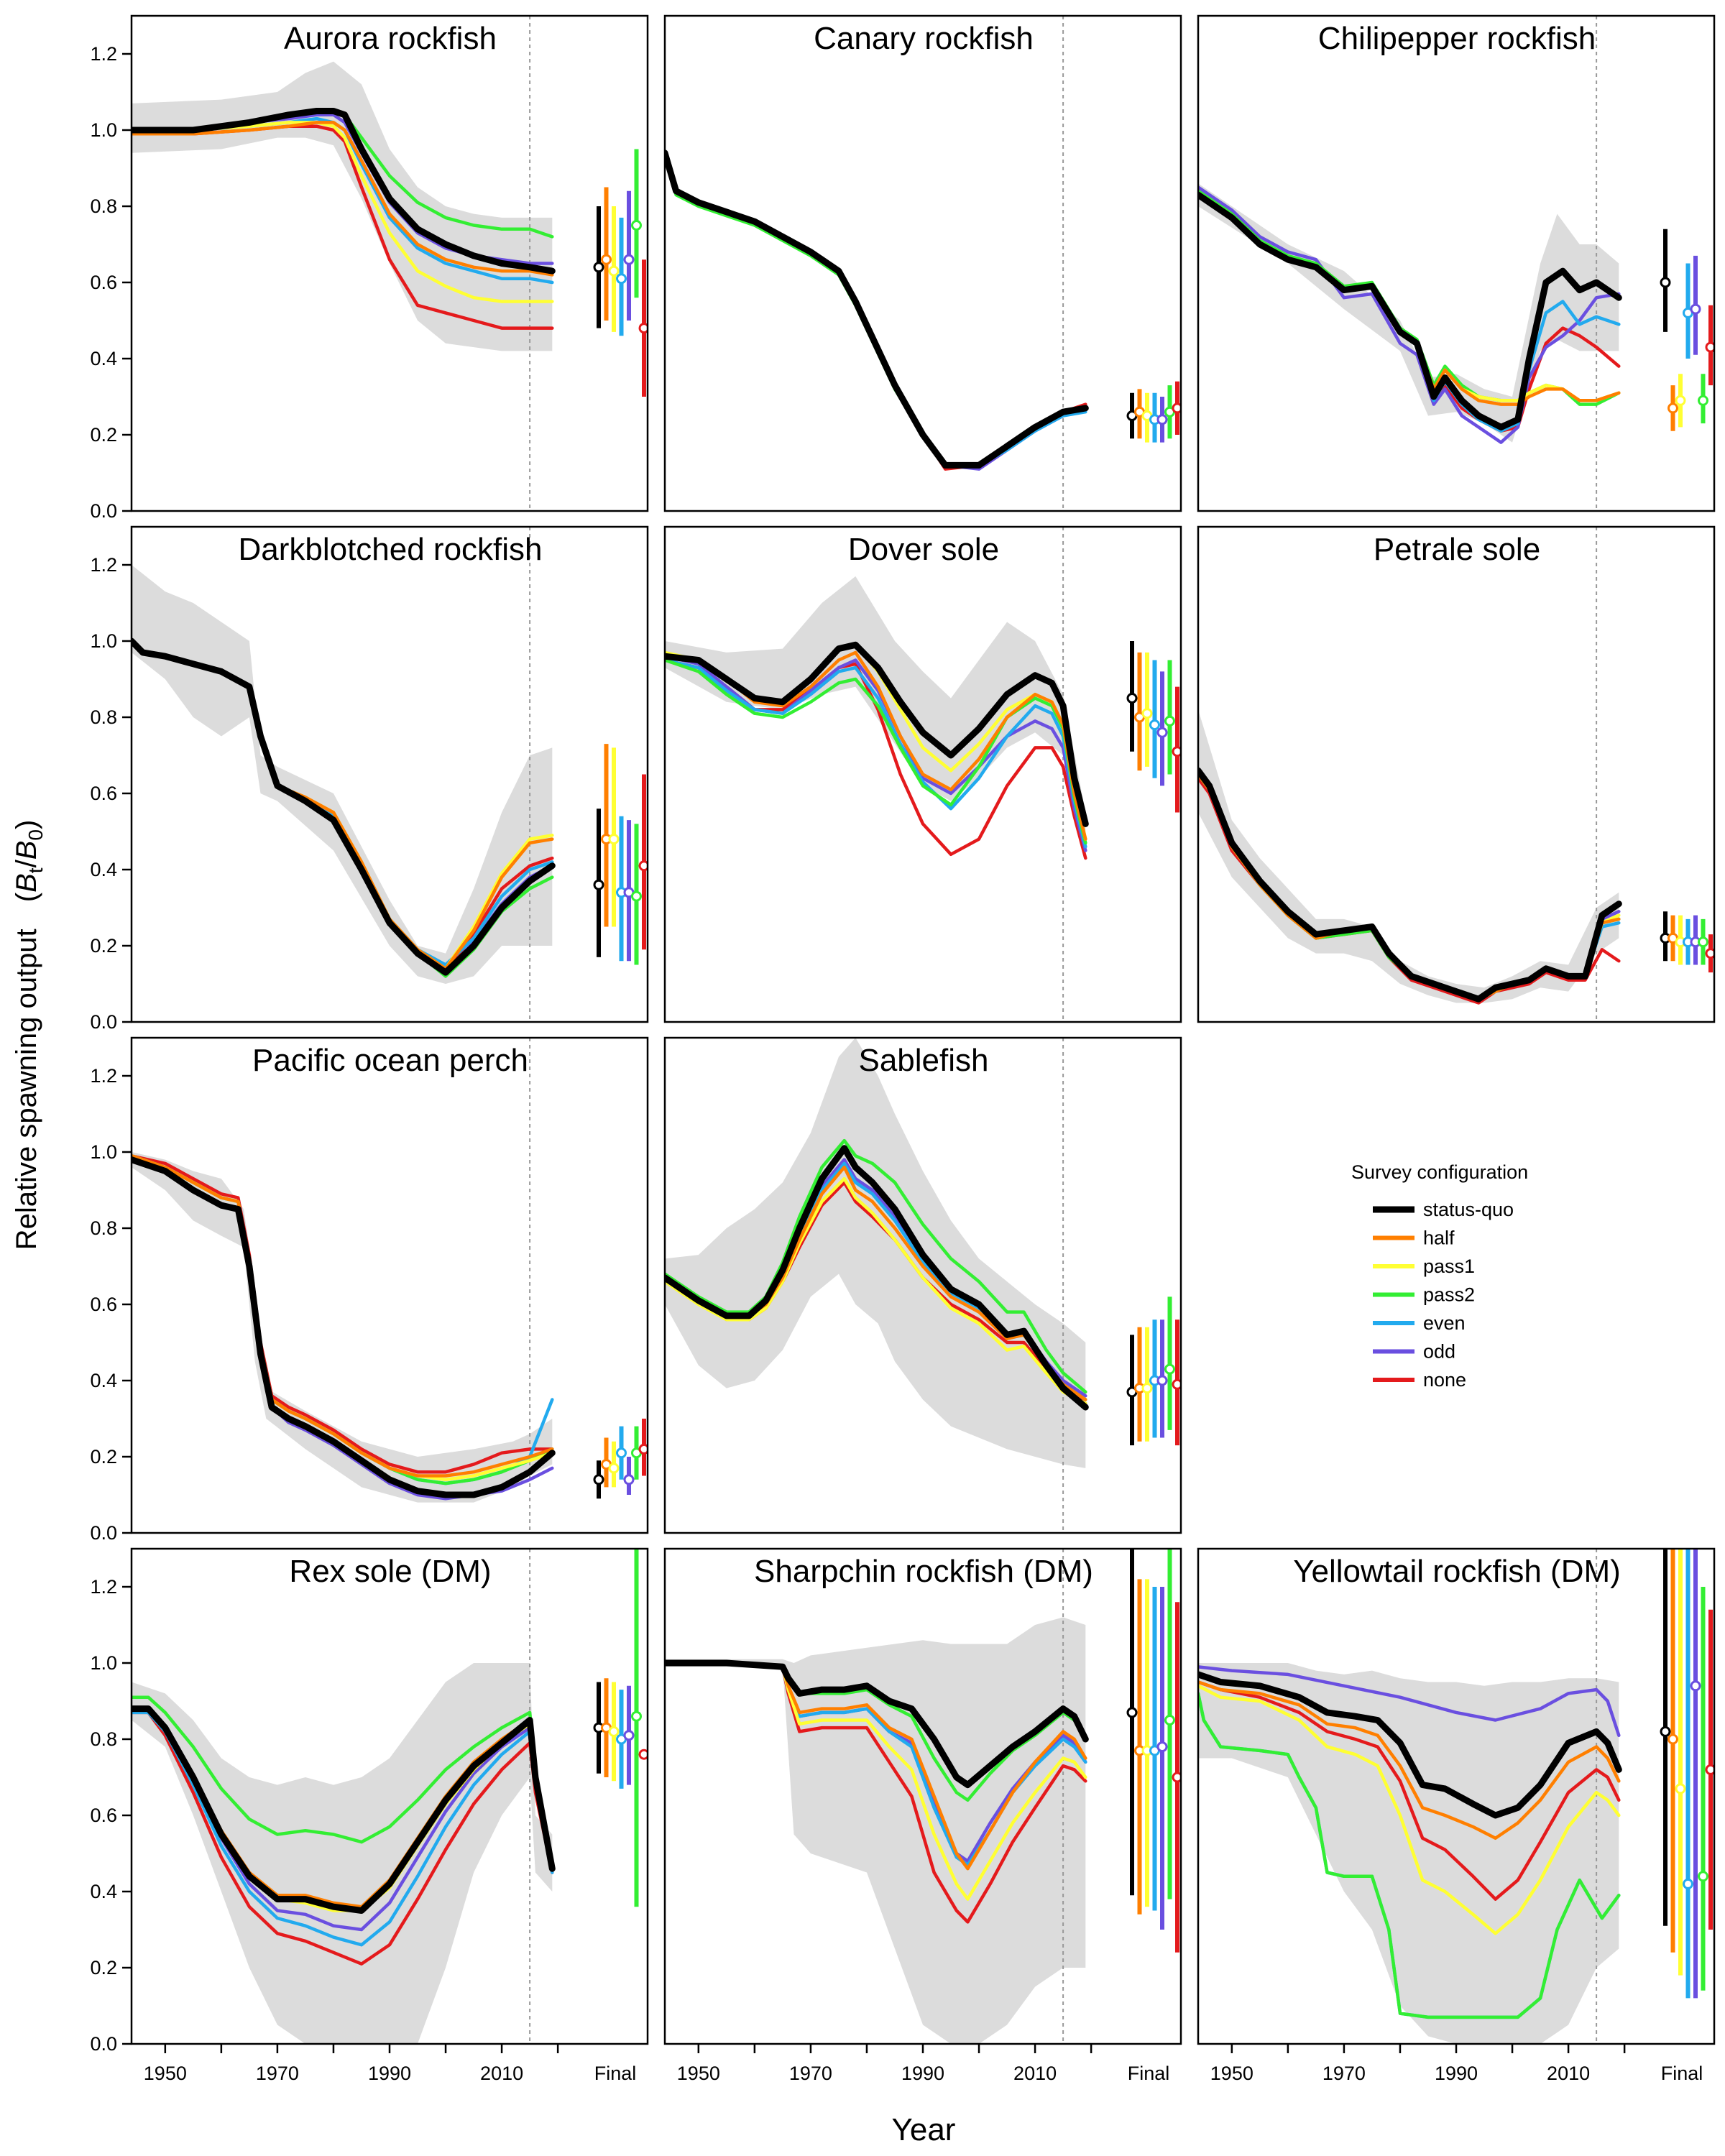 The width and height of the screenshot is (1725, 2156). Describe the element at coordinates (922, 1285) in the screenshot. I see `panel-7: Sablefish` at that location.